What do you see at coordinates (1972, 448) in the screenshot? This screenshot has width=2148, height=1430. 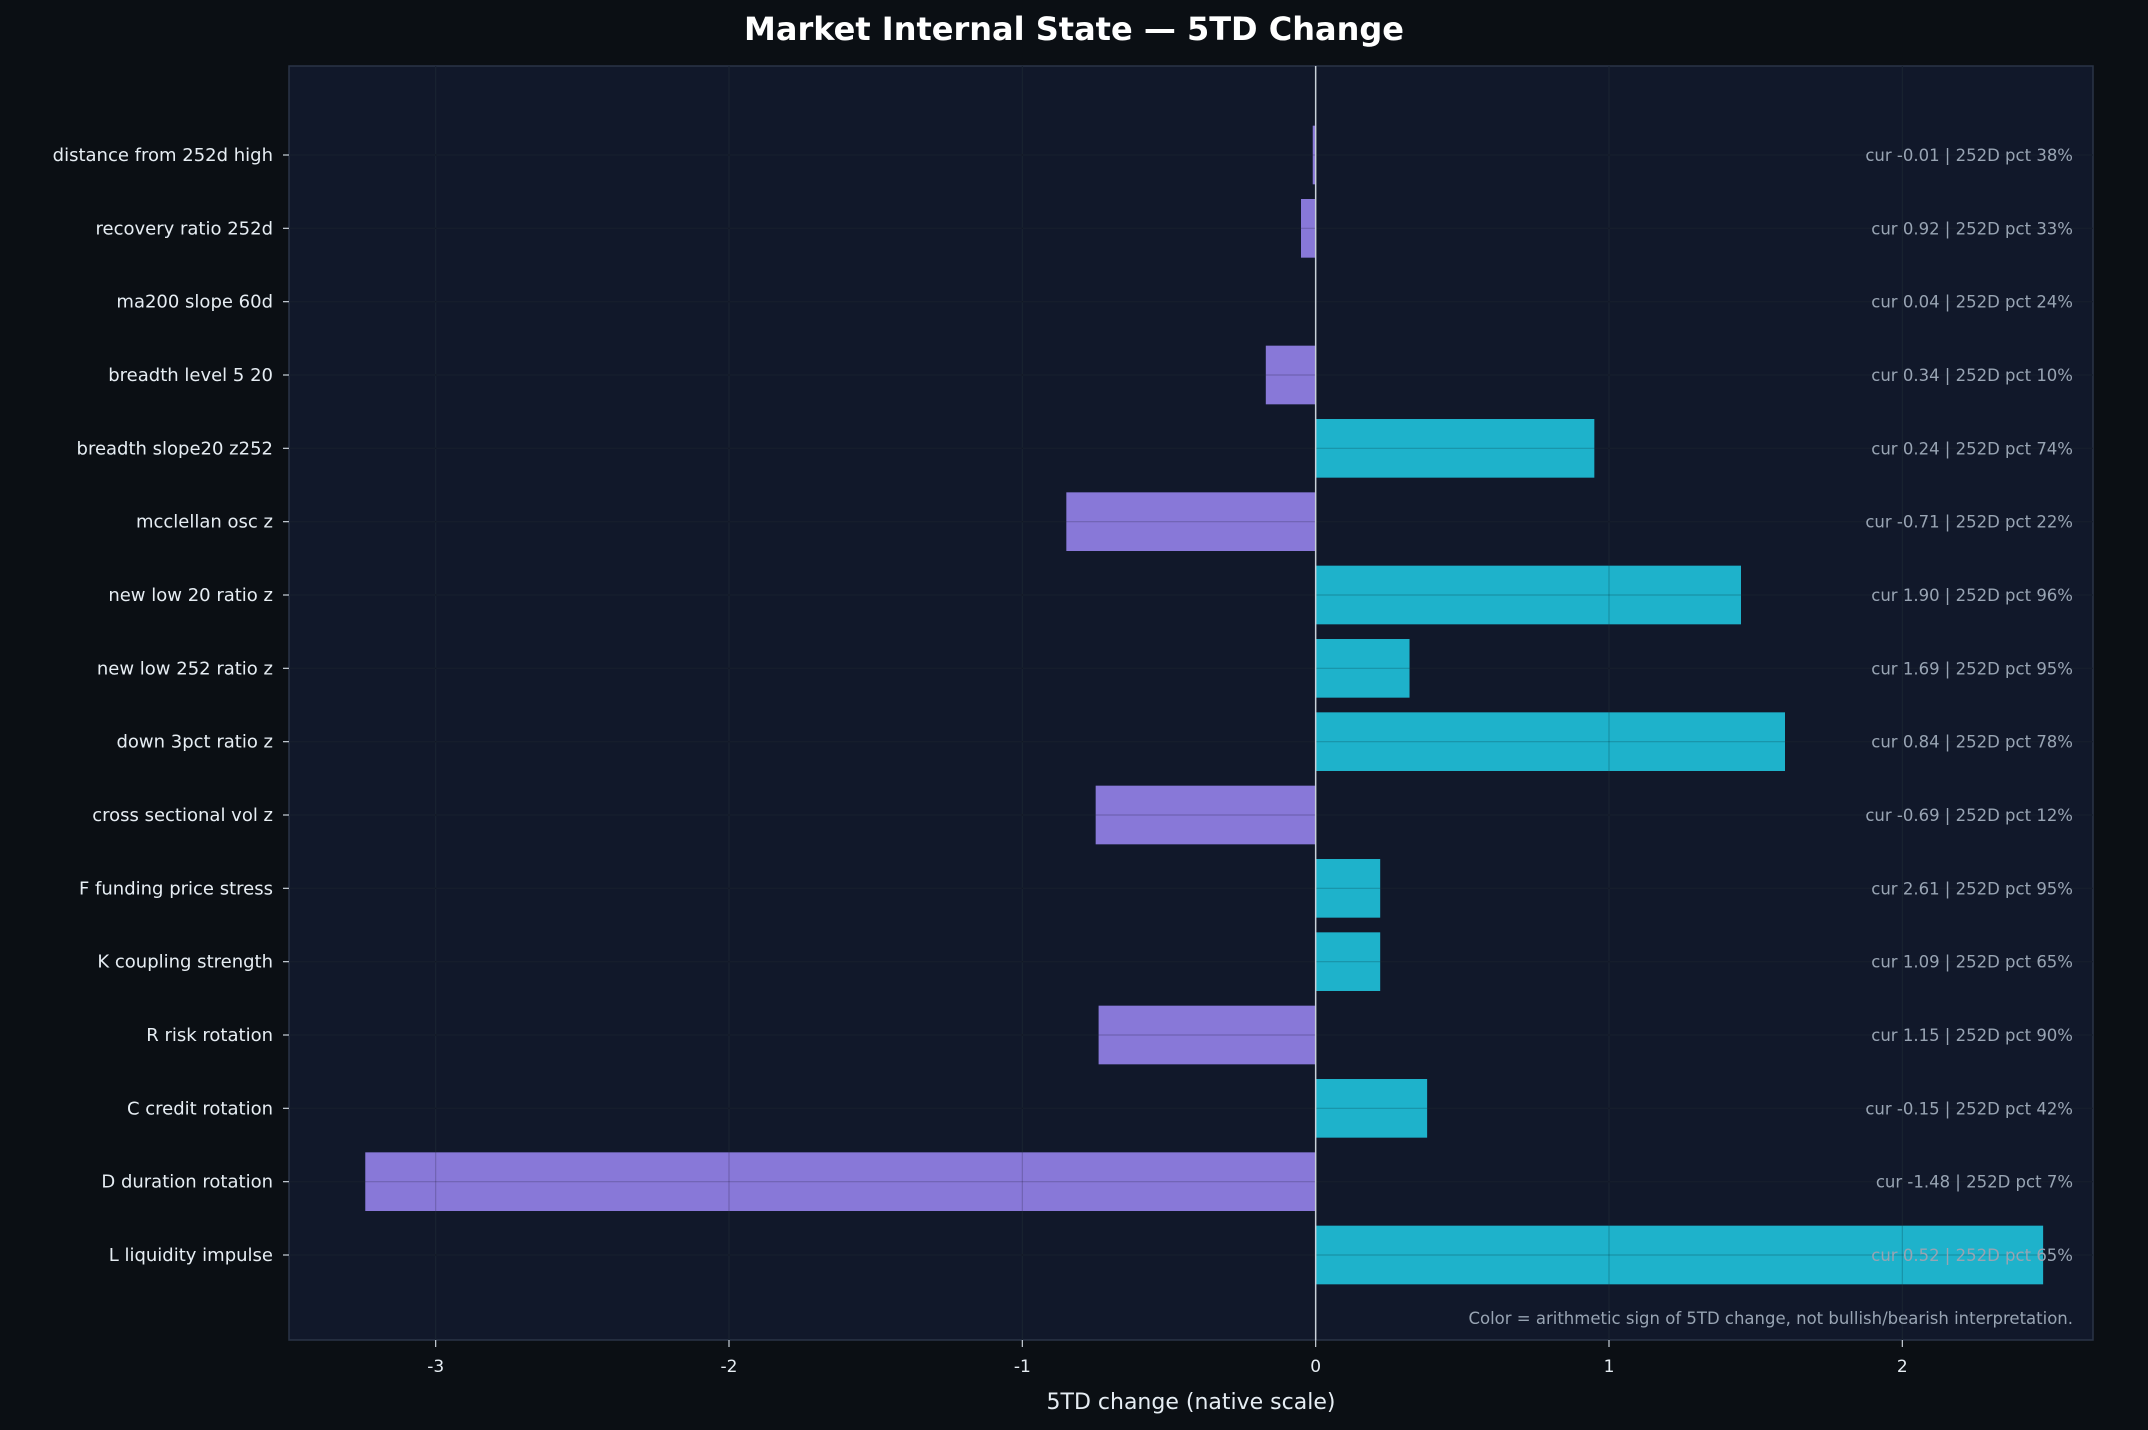 I see `value-annotation: cur 0.24 | 252D pct 74%` at bounding box center [1972, 448].